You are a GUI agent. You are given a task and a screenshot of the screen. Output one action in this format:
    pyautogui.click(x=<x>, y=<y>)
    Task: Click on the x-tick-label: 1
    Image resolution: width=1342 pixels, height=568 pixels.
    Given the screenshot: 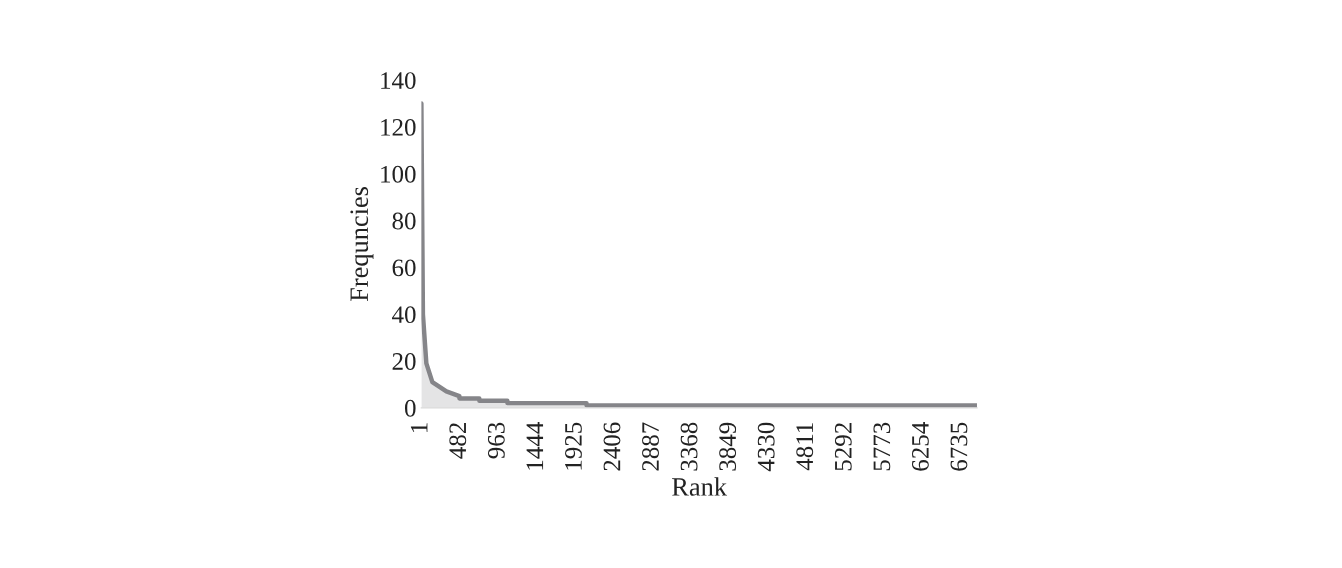 What is the action you would take?
    pyautogui.click(x=419, y=428)
    